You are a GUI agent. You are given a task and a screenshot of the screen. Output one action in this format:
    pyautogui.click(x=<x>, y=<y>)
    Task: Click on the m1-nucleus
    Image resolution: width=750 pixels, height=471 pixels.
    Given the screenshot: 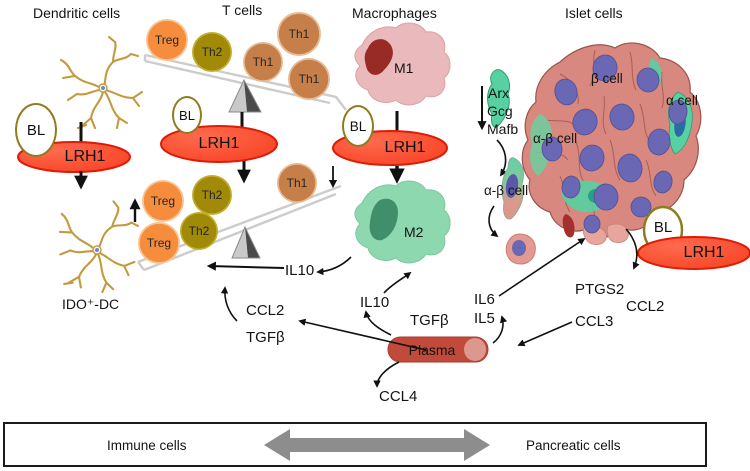 What is the action you would take?
    pyautogui.click(x=378, y=57)
    